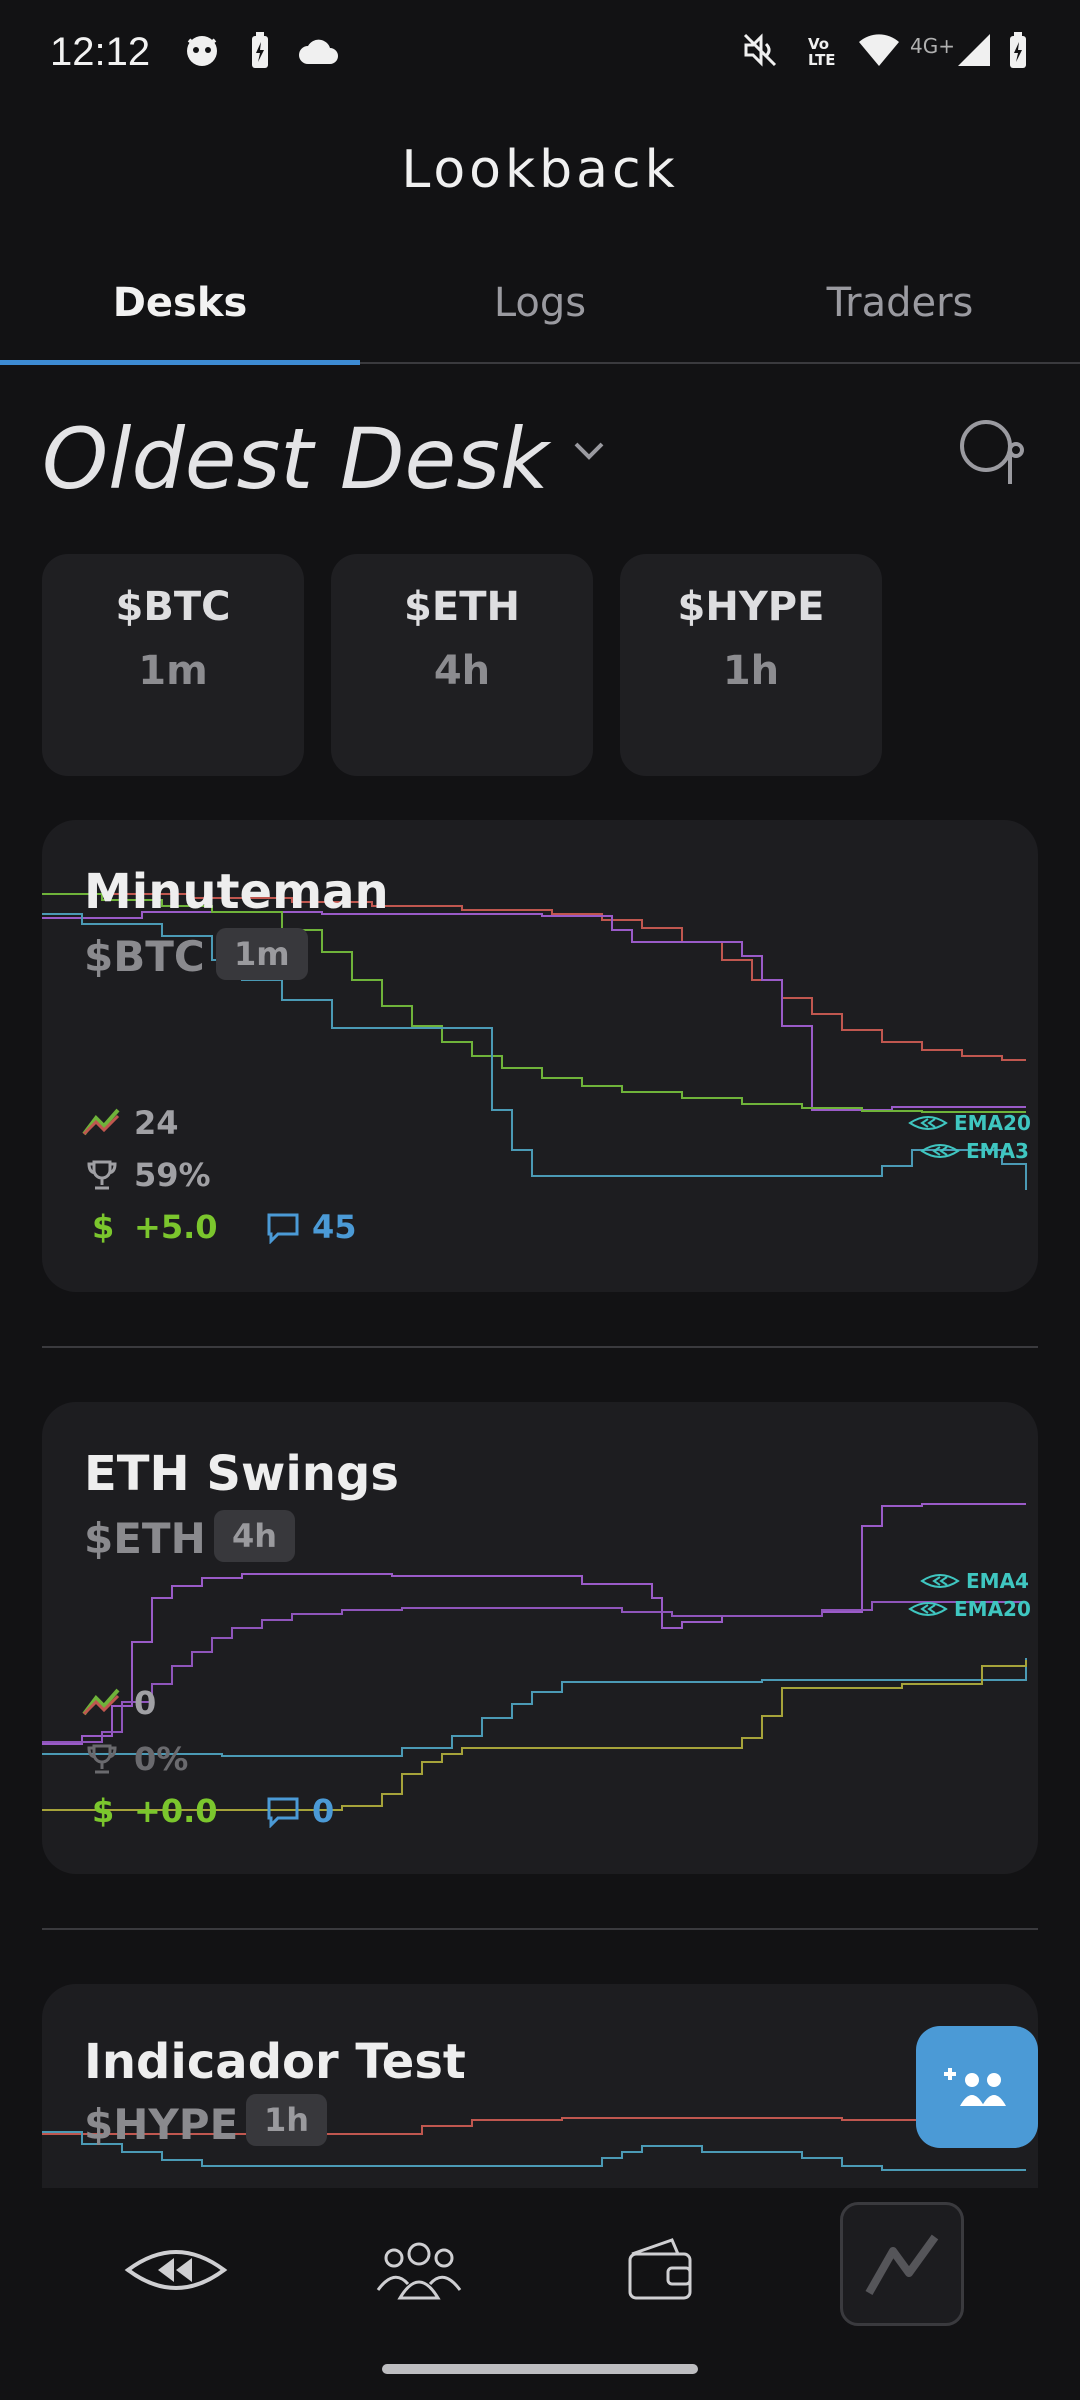 This screenshot has height=2400, width=1080. Describe the element at coordinates (589, 451) in the screenshot. I see `chevron-down-icon` at that location.